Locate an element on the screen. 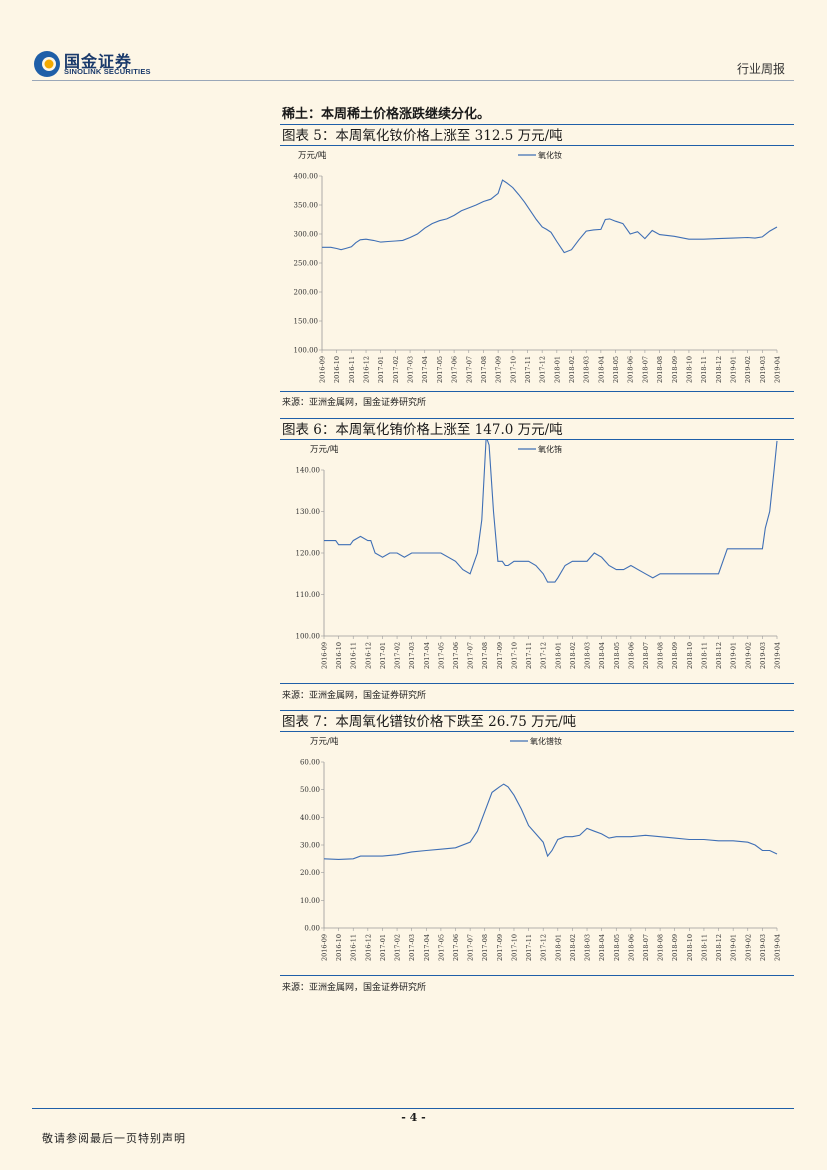 This screenshot has width=827, height=1170. y-tick-label: 400.00 is located at coordinates (306, 177).